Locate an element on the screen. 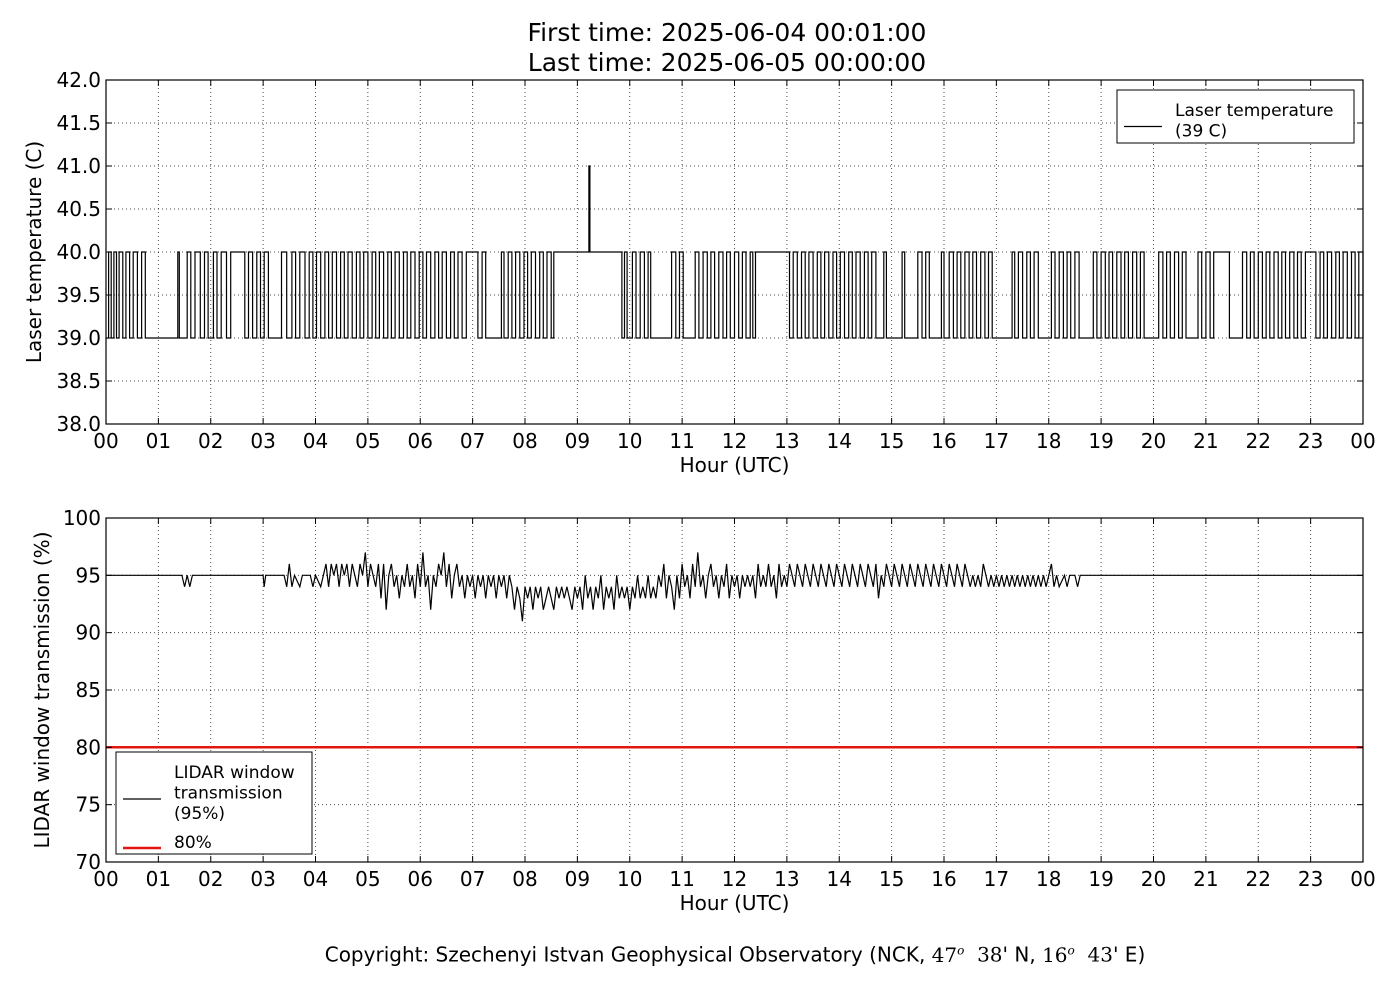  temp-legend: Laser temperature (39 C) is located at coordinates (1235, 116).